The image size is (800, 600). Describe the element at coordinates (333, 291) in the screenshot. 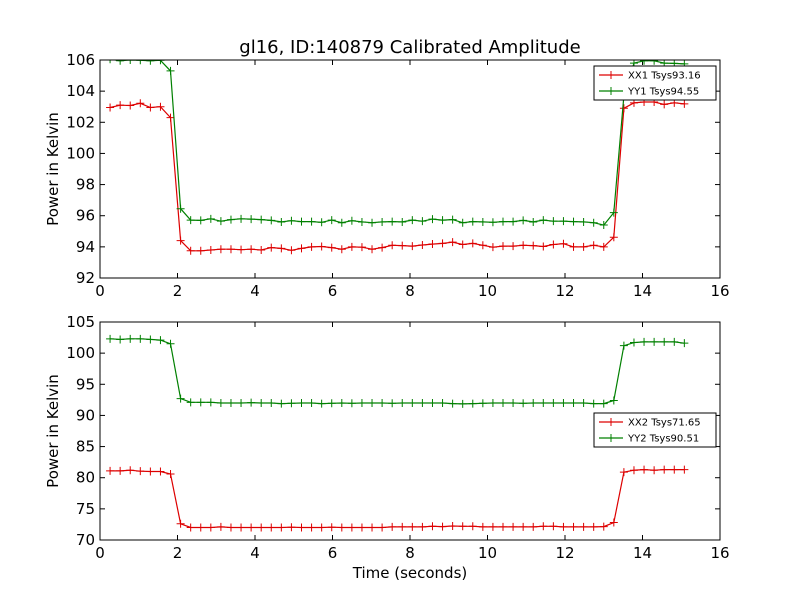

I see `x-tick-label: 6` at that location.